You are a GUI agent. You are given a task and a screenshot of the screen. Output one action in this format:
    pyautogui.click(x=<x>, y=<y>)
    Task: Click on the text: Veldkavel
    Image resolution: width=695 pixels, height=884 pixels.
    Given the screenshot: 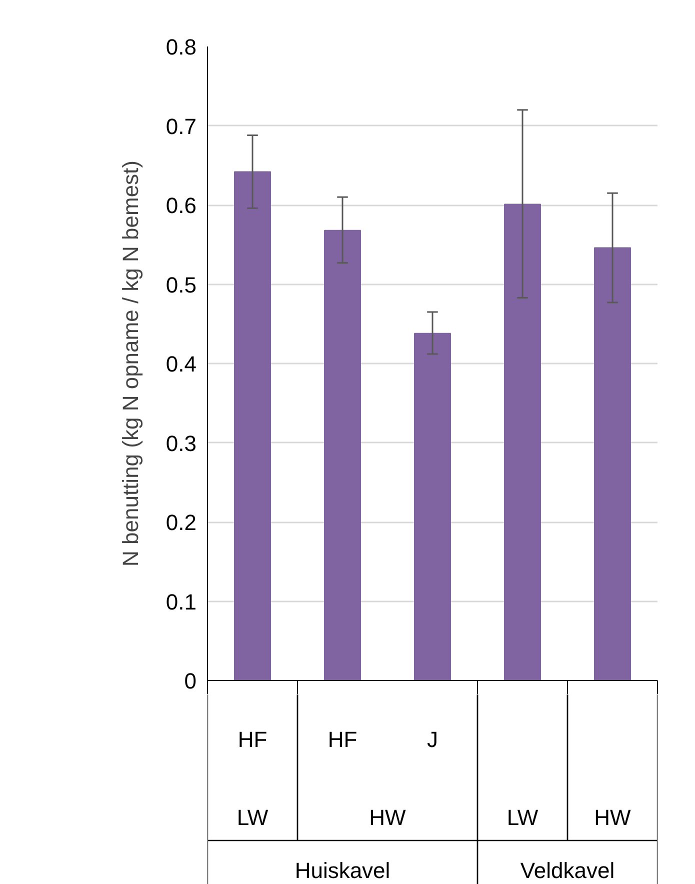 What is the action you would take?
    pyautogui.click(x=567, y=870)
    